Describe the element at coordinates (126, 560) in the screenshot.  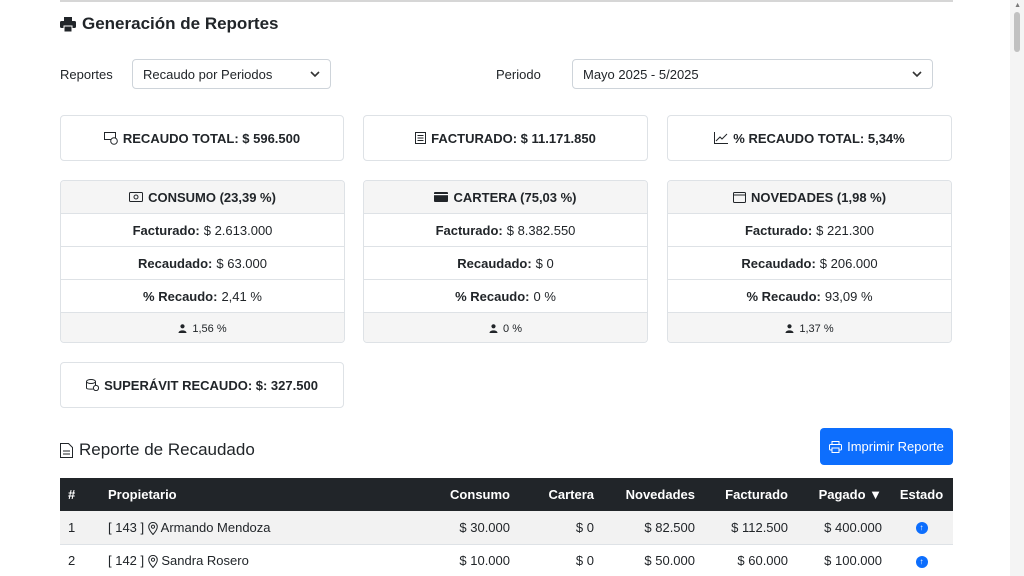
I see `owner-code: [ 142 ]` at that location.